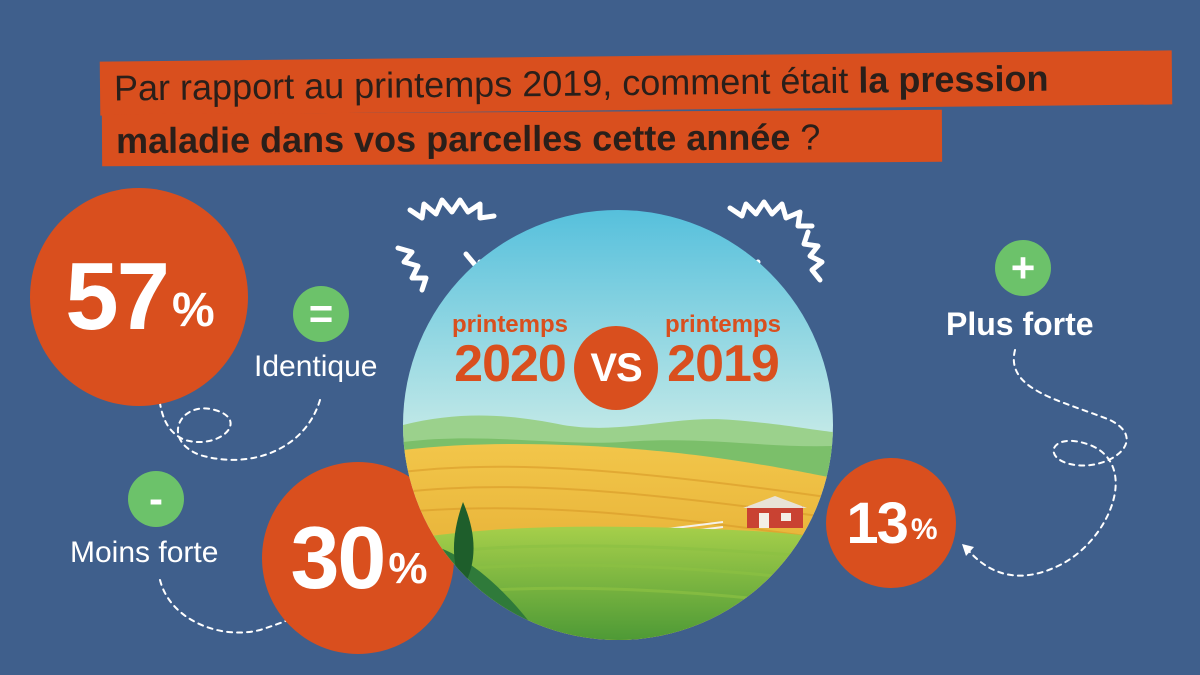 This screenshot has width=1200, height=675. Describe the element at coordinates (316, 366) in the screenshot. I see `result-identique-label: Identique` at that location.